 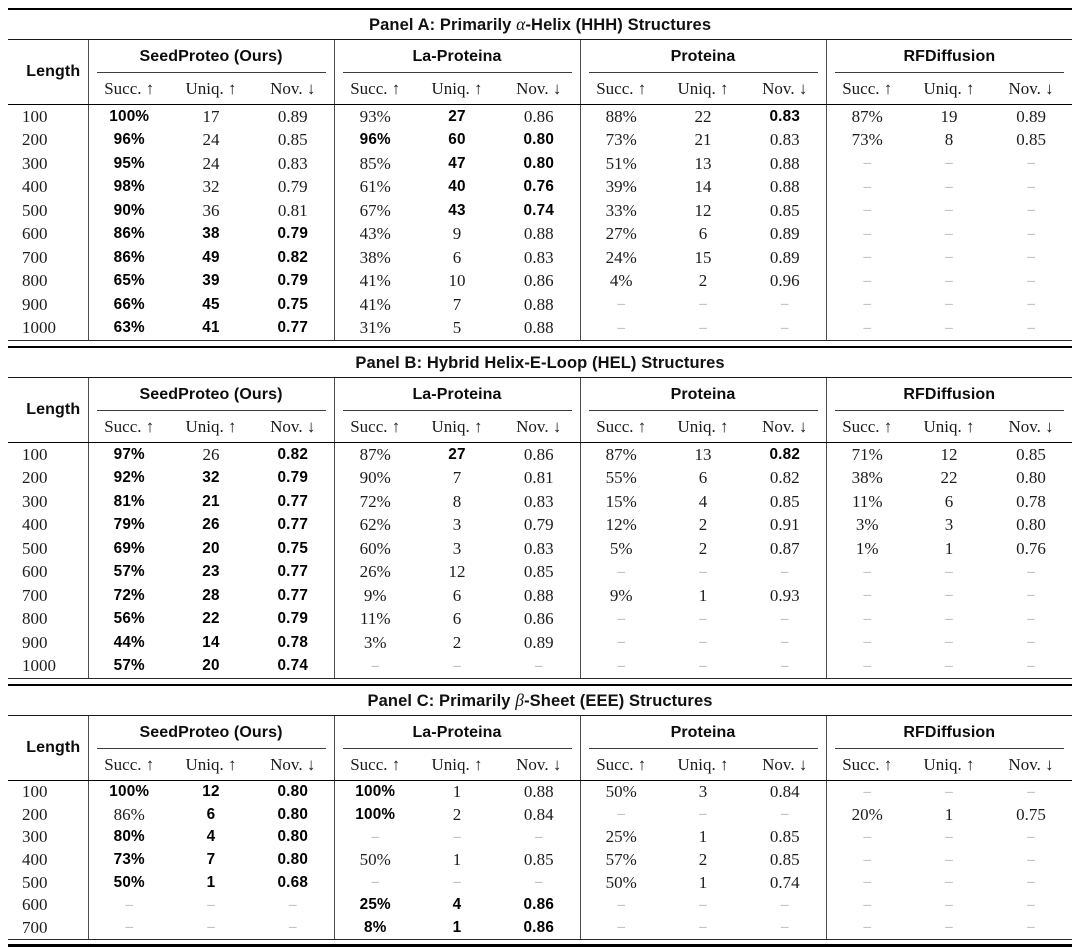 I want to click on value-cell: 81%, so click(x=128, y=502).